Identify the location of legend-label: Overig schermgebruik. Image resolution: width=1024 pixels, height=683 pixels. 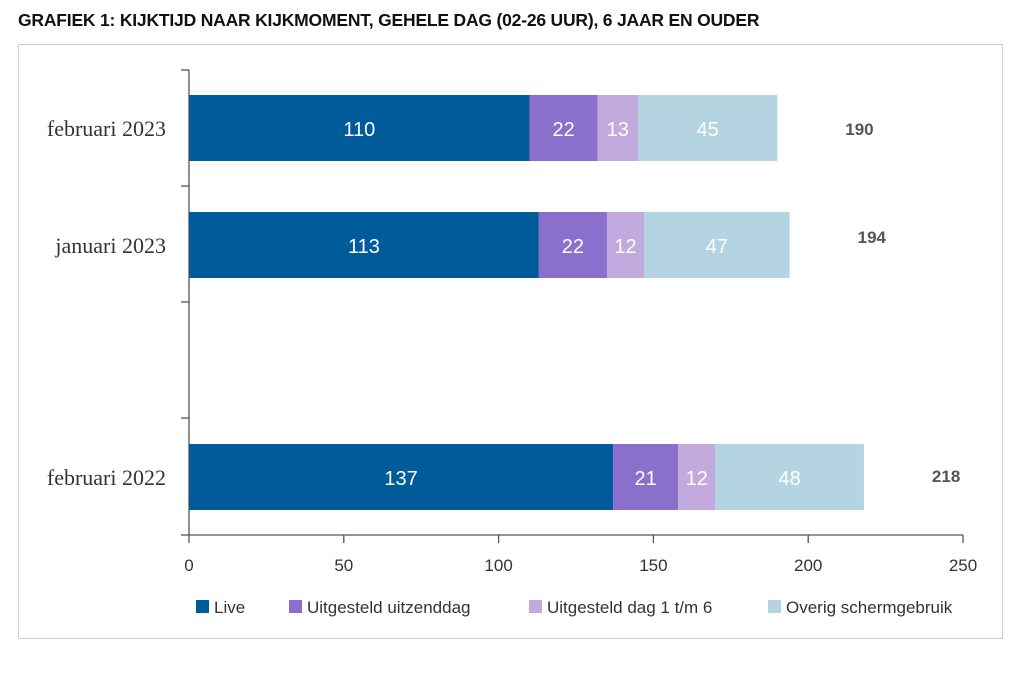
(869, 607).